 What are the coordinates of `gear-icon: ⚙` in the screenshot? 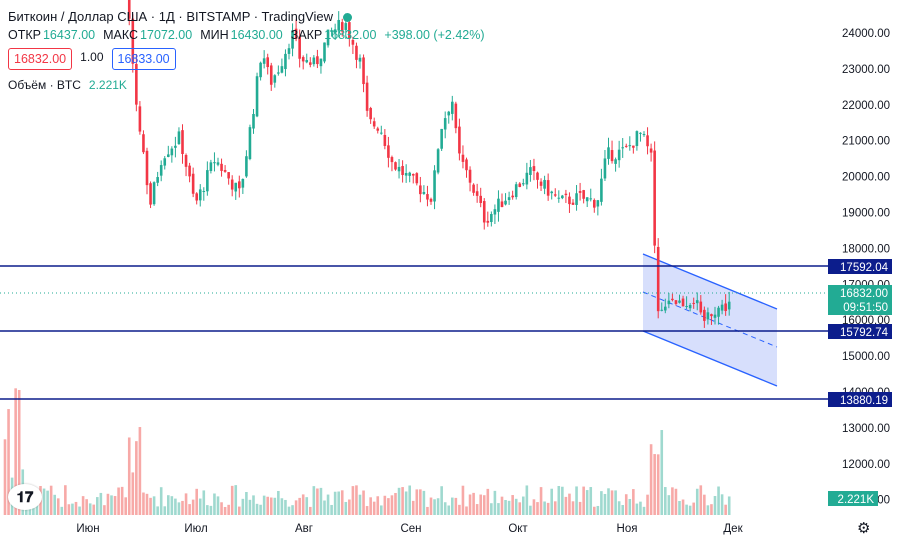 It's located at (864, 528).